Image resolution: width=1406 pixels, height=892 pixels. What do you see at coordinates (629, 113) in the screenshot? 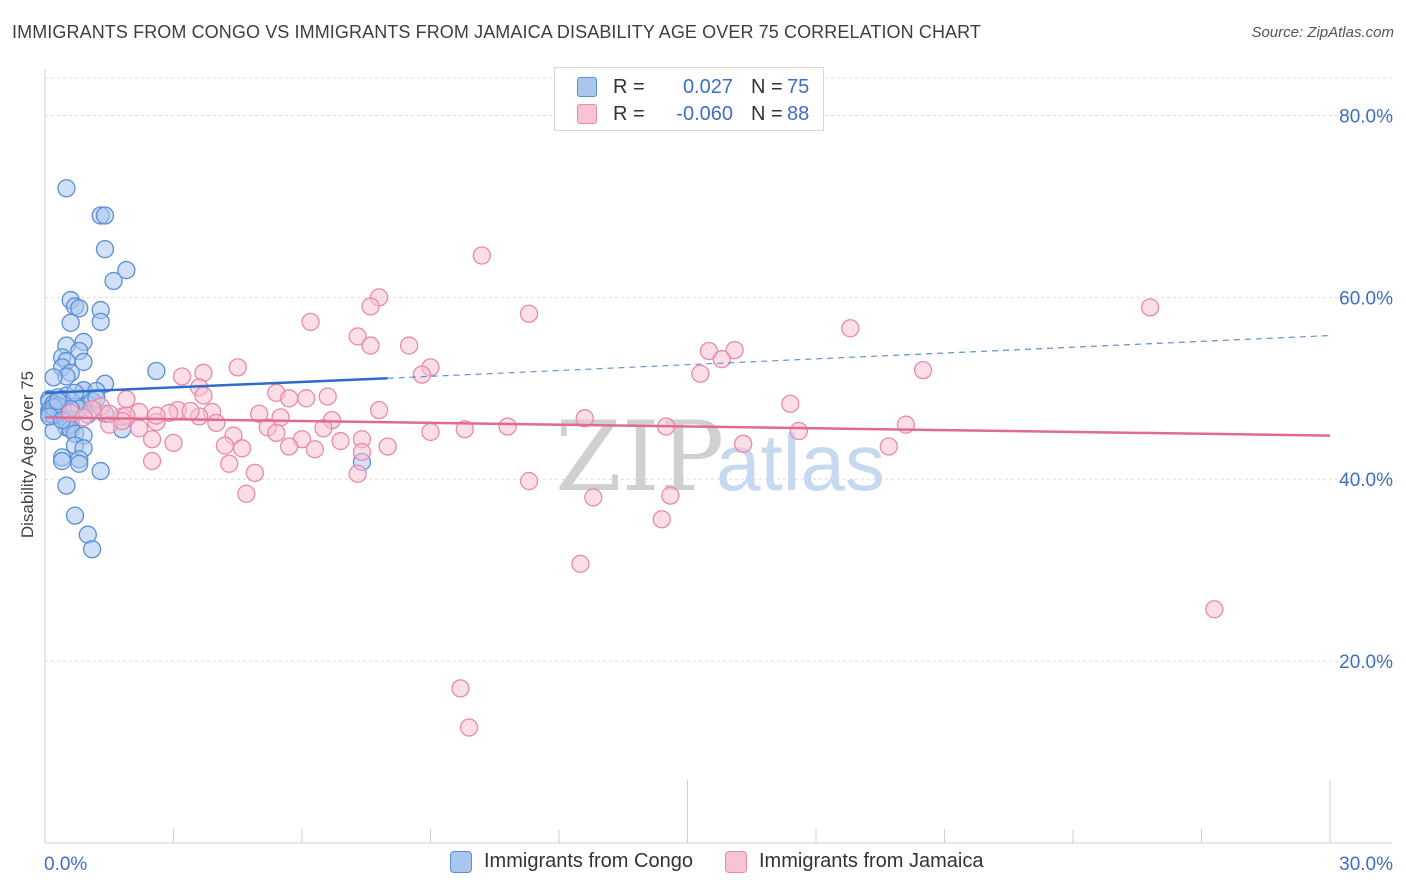
I see `jamaica-r-label: R =` at bounding box center [629, 113].